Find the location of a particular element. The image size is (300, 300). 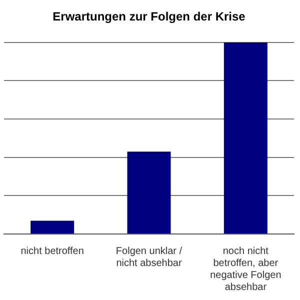

x-tick-label: noch nicht betroffen, aber negative Folgen absehbar is located at coordinates (246, 269).